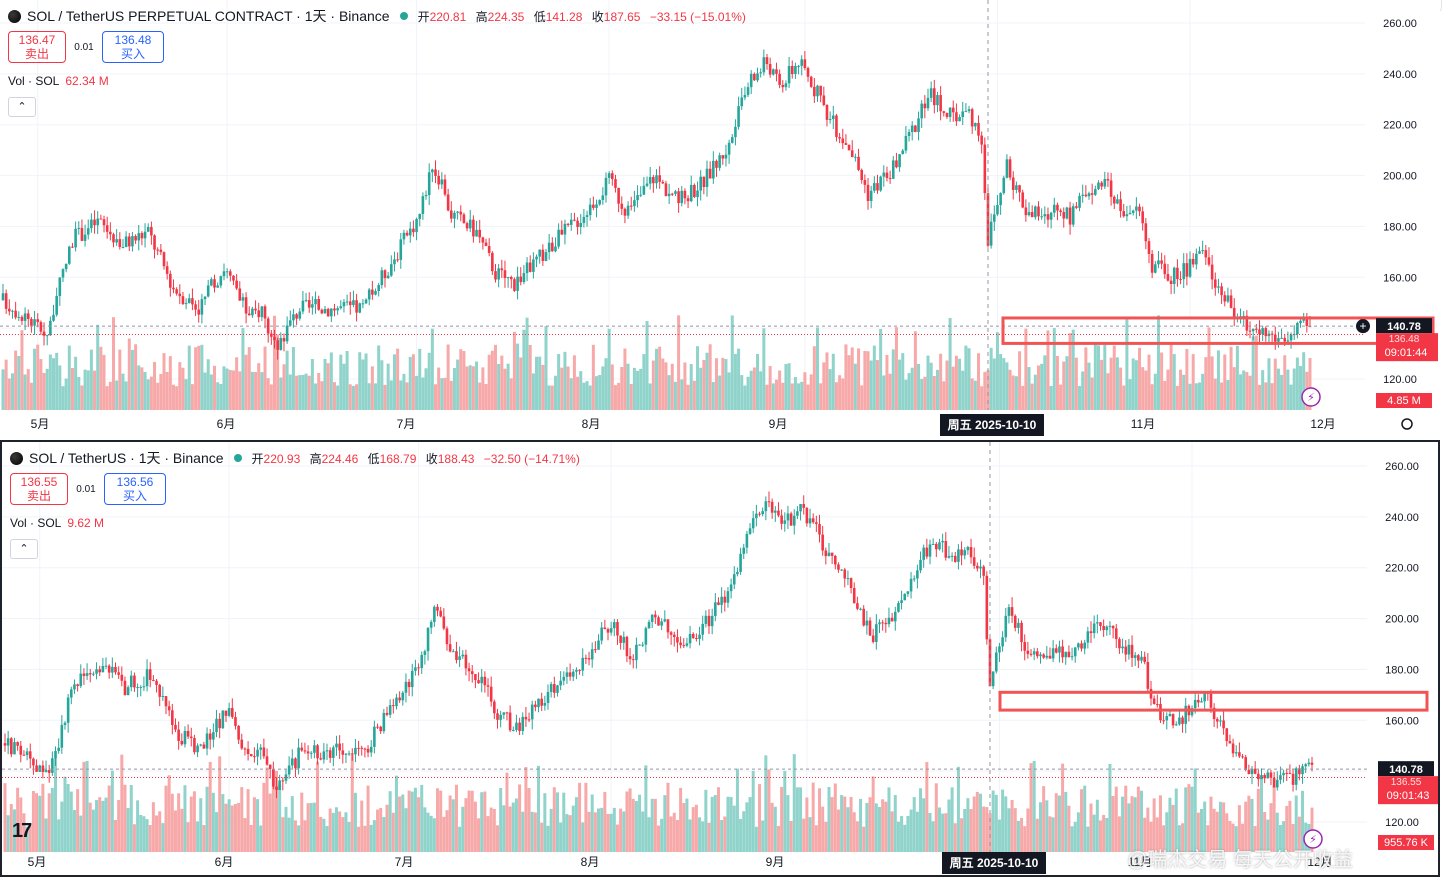  Describe the element at coordinates (1311, 398) in the screenshot. I see `lightning-glyph: ⚡` at that location.